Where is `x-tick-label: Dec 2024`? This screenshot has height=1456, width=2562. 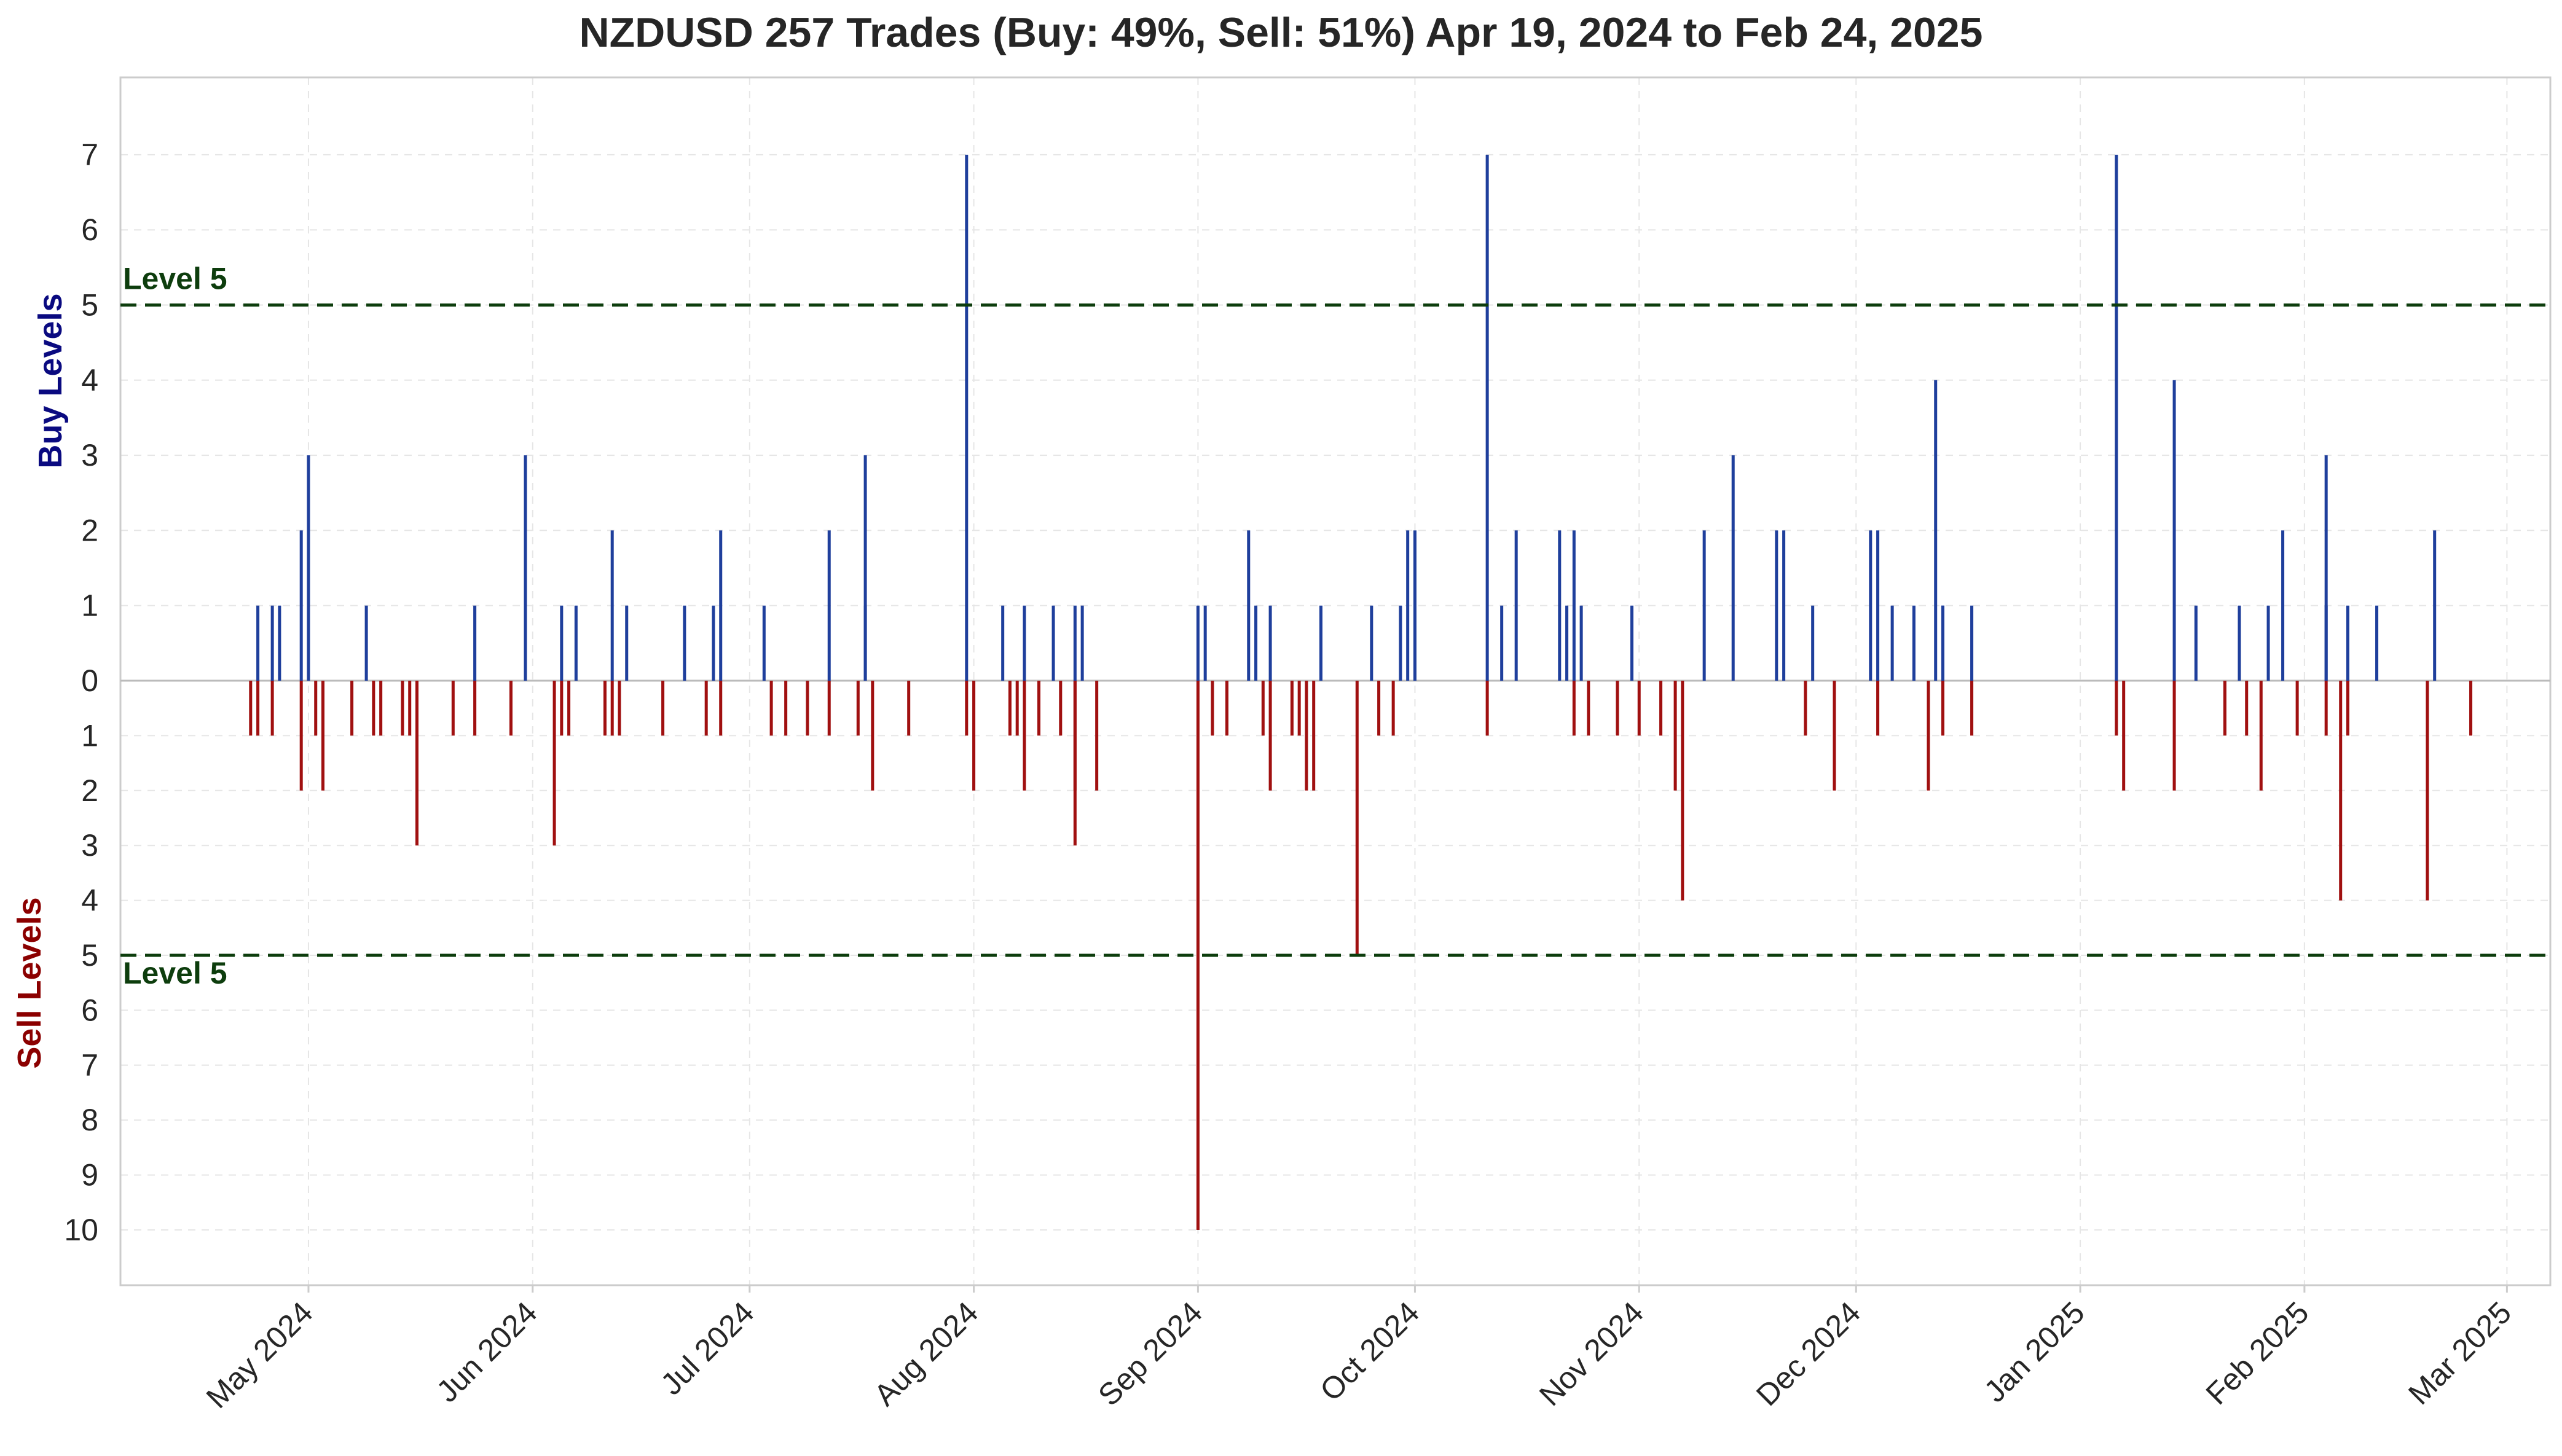
x-tick-label: Dec 2024 is located at coordinates (1808, 1353).